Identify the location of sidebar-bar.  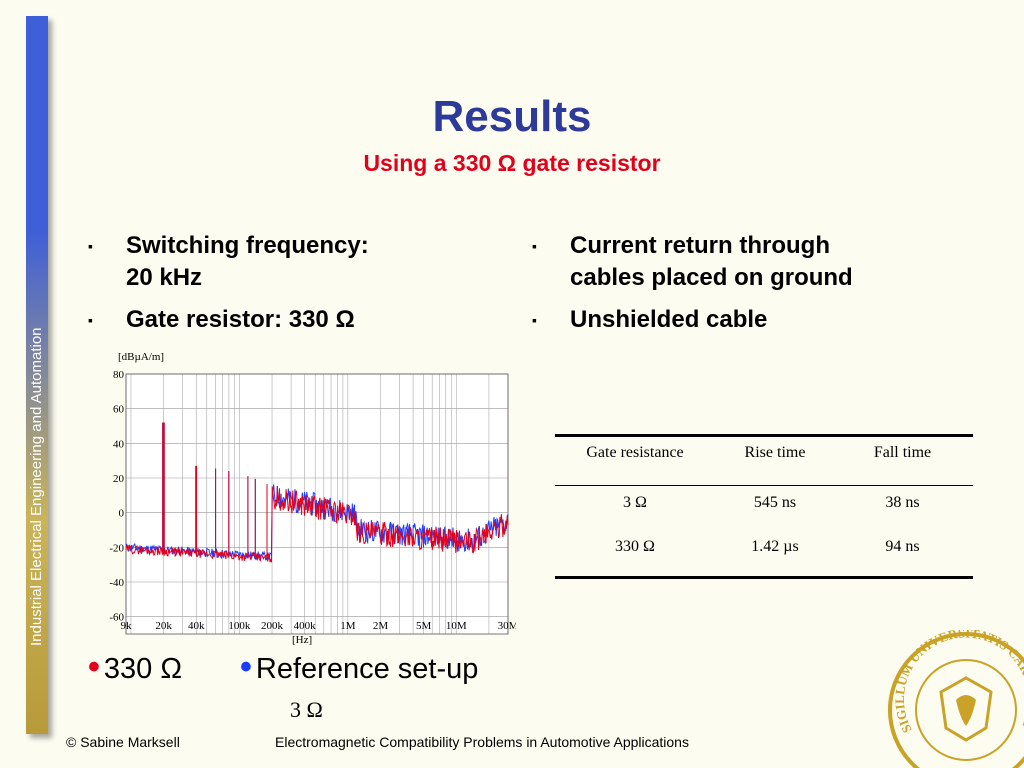
(37, 375).